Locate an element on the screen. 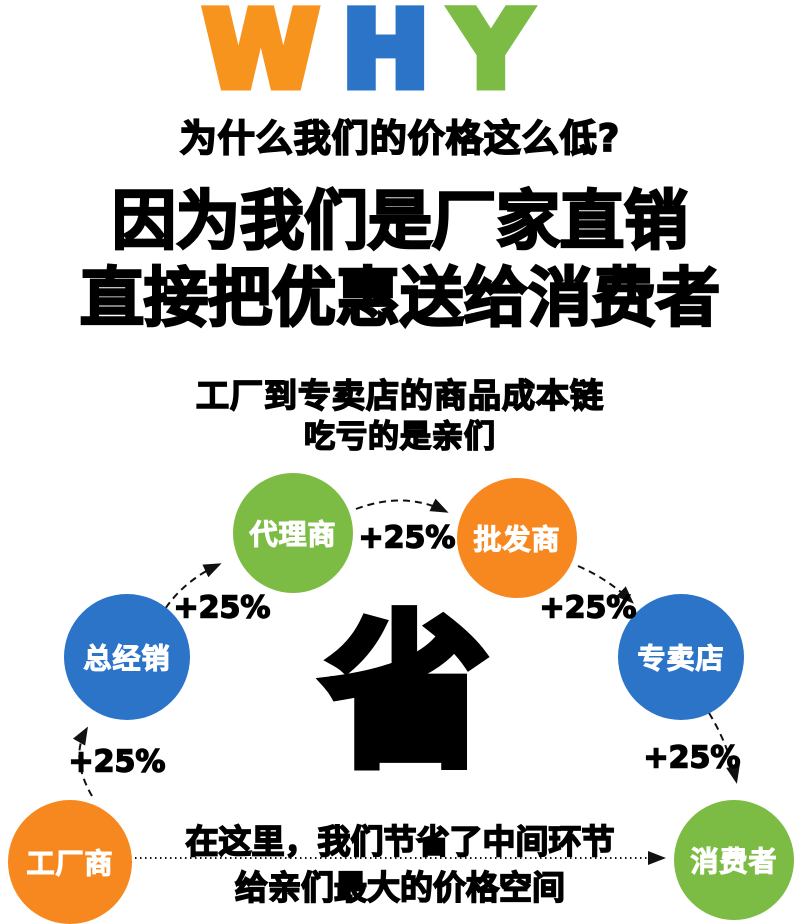 The image size is (800, 924). save-character: 省 is located at coordinates (406, 695).